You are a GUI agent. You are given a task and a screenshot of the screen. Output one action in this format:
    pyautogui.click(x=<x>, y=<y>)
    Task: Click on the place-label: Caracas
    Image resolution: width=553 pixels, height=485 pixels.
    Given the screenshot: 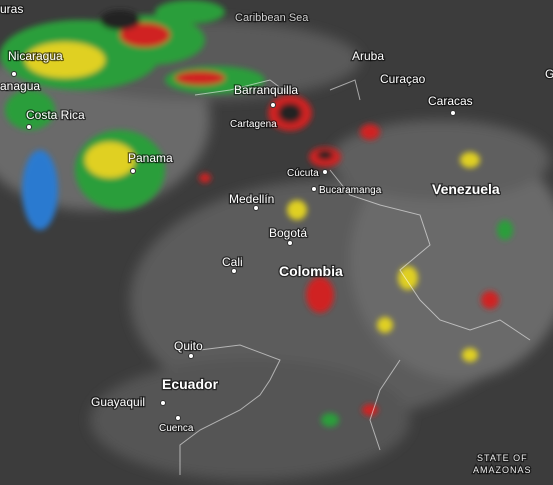 What is the action you would take?
    pyautogui.click(x=450, y=101)
    